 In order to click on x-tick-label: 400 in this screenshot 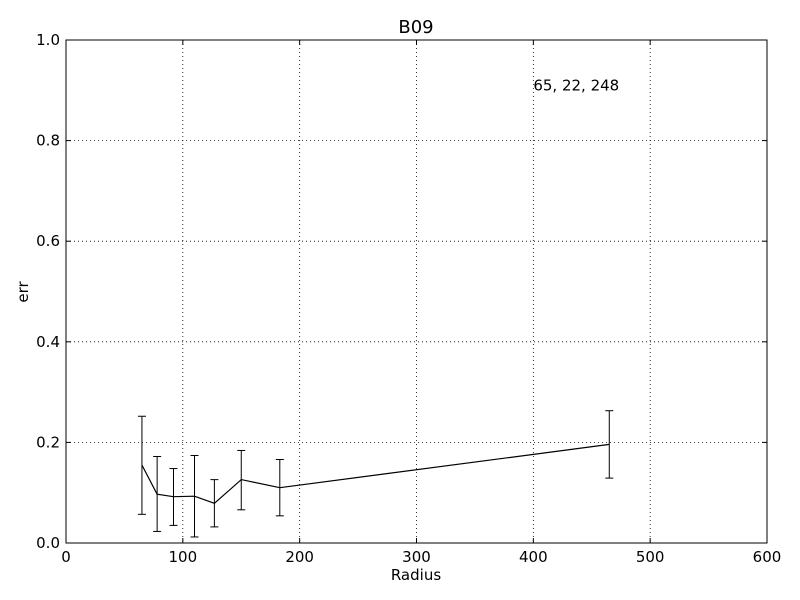, I will do `click(533, 557)`.